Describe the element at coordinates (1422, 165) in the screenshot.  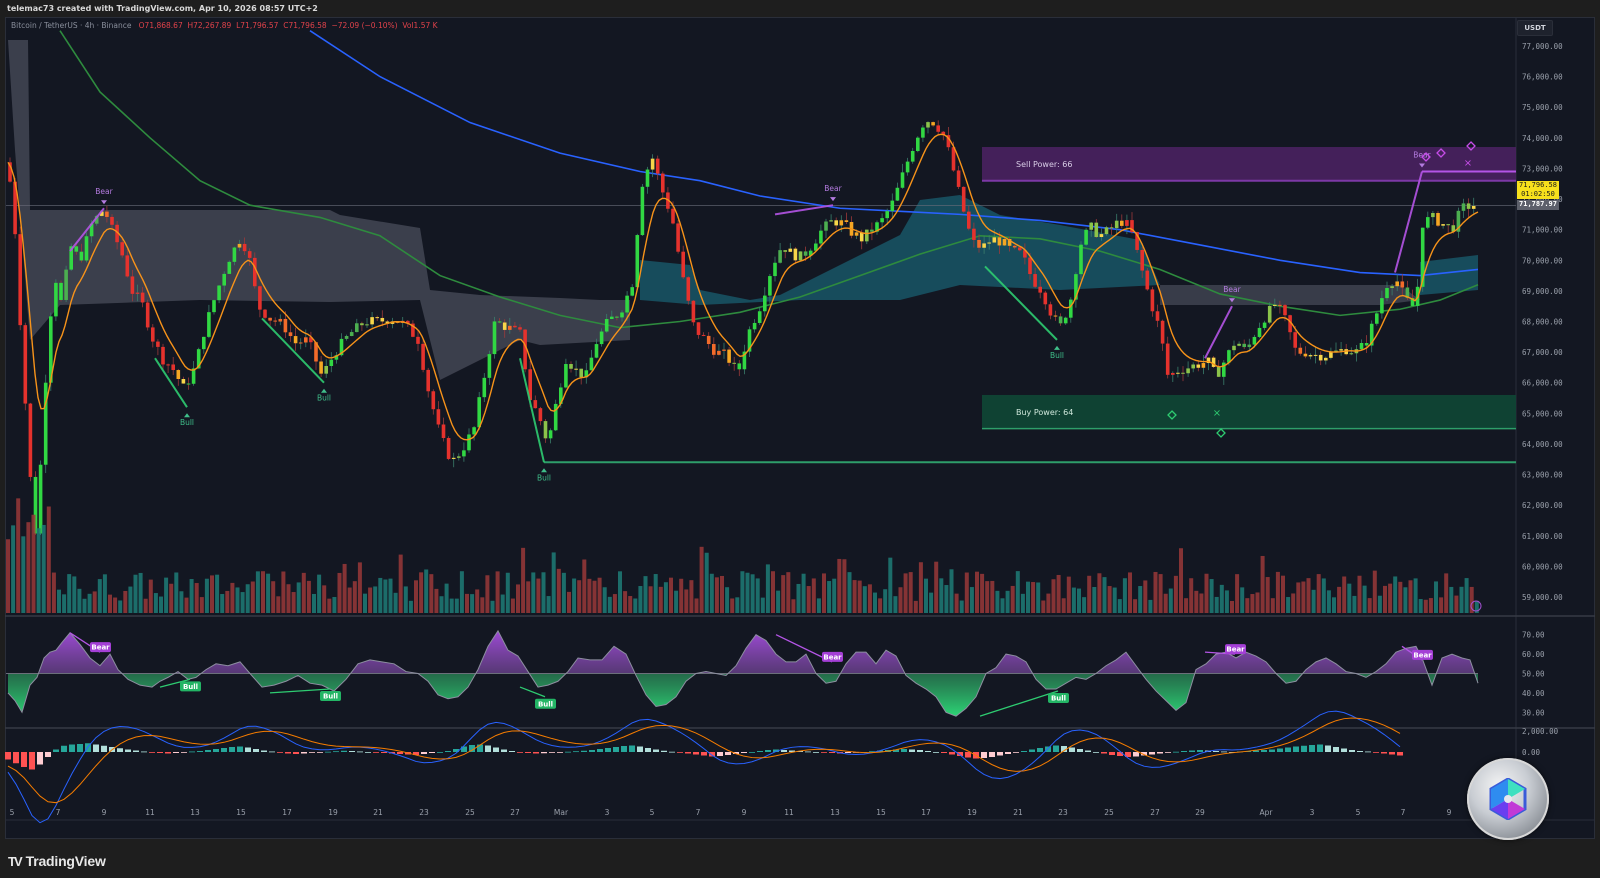
I see `bear-arrow-icon` at that location.